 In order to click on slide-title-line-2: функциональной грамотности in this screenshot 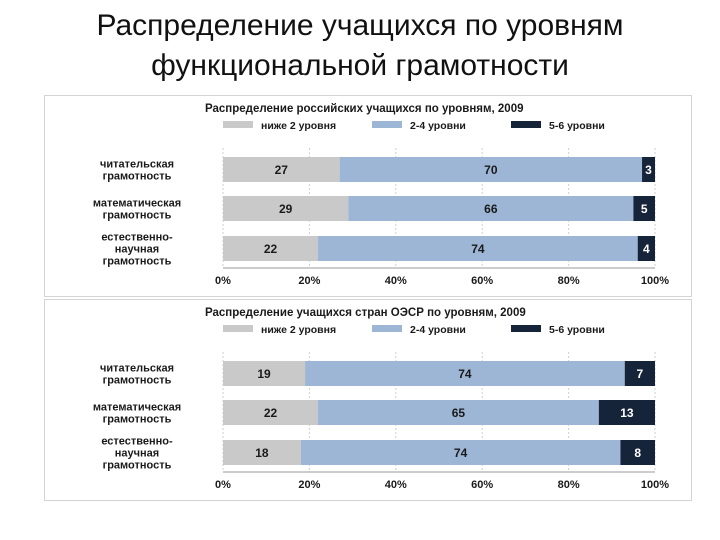, I will do `click(360, 65)`.